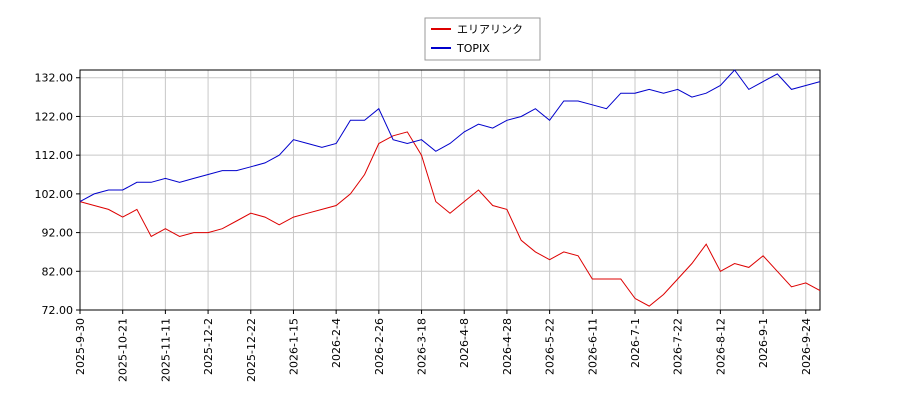 The width and height of the screenshot is (900, 400). Describe the element at coordinates (58, 271) in the screenshot. I see `y-tick-label: 82.00` at that location.